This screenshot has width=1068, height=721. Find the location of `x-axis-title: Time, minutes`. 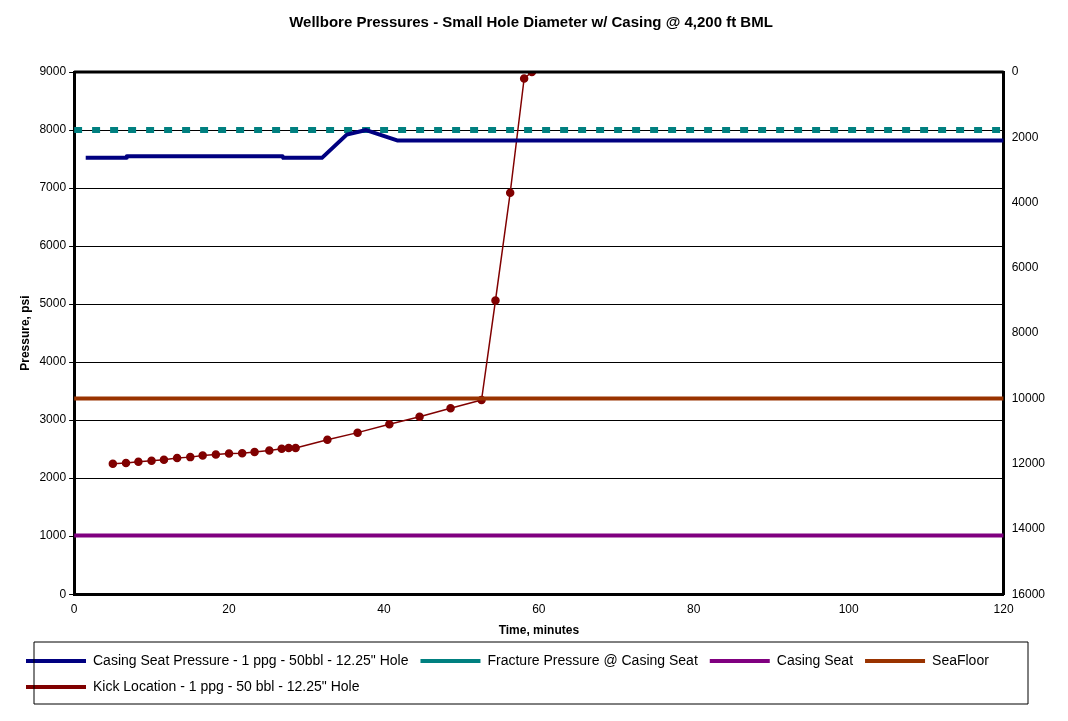

x-axis-title: Time, minutes is located at coordinates (539, 630).